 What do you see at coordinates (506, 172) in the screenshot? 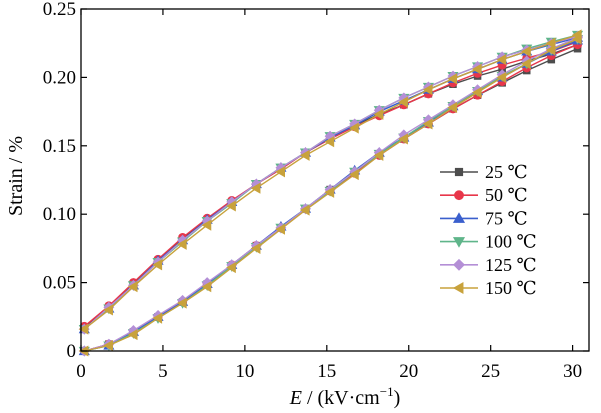
I see `legend-label: 25 ℃` at bounding box center [506, 172].